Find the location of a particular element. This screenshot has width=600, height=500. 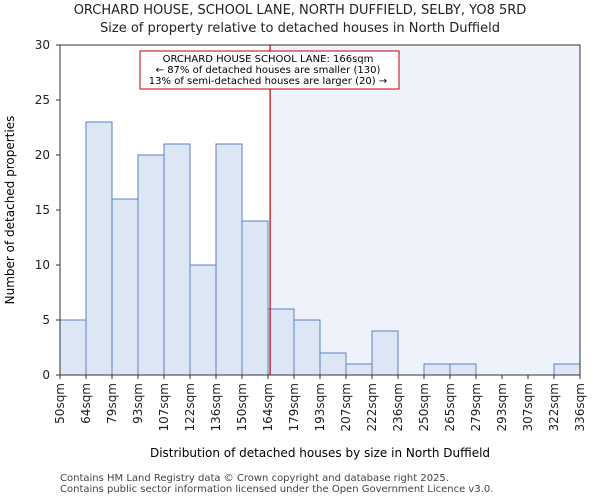

x-tick-label: 293sqm is located at coordinates (502, 407).